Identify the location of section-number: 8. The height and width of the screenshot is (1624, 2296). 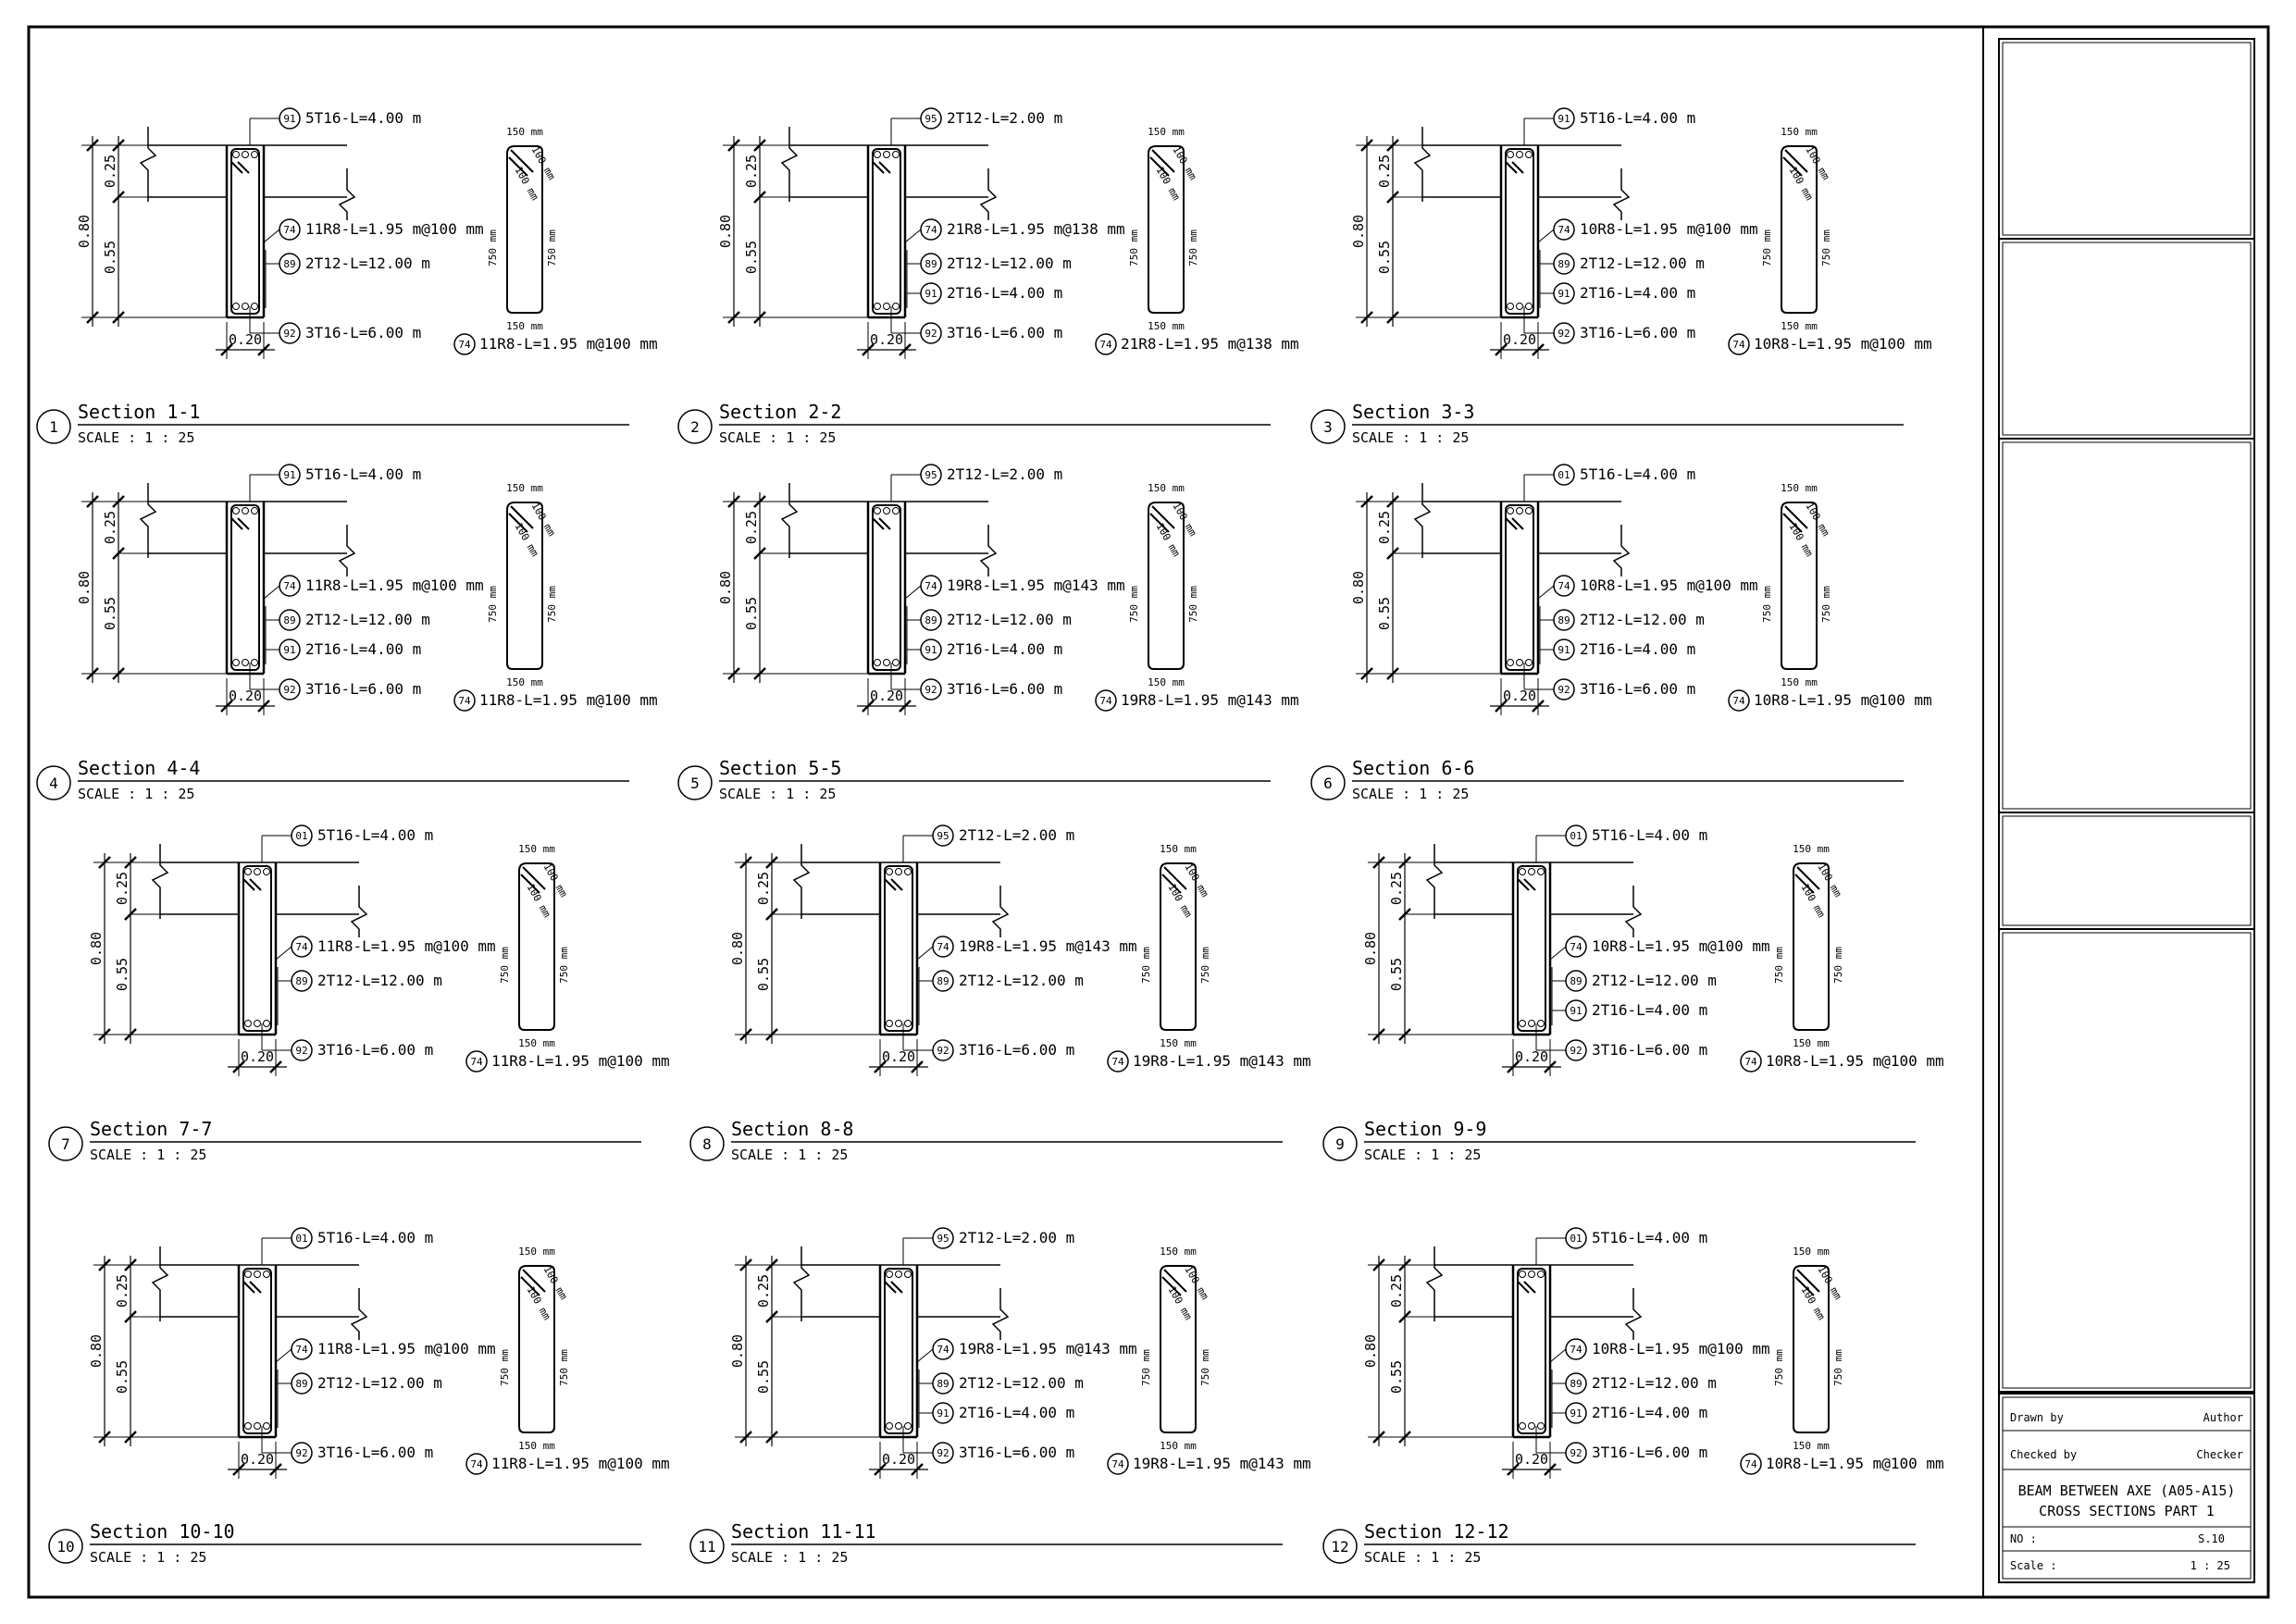
(707, 1144).